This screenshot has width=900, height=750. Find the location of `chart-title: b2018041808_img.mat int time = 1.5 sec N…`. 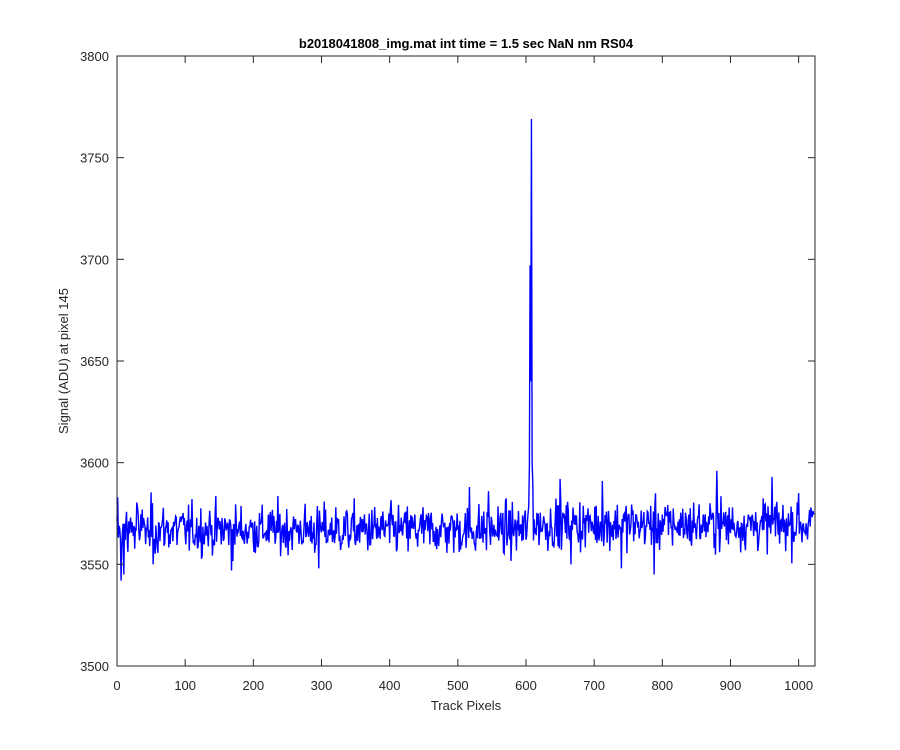

chart-title: b2018041808_img.mat int time = 1.5 sec N… is located at coordinates (466, 43).